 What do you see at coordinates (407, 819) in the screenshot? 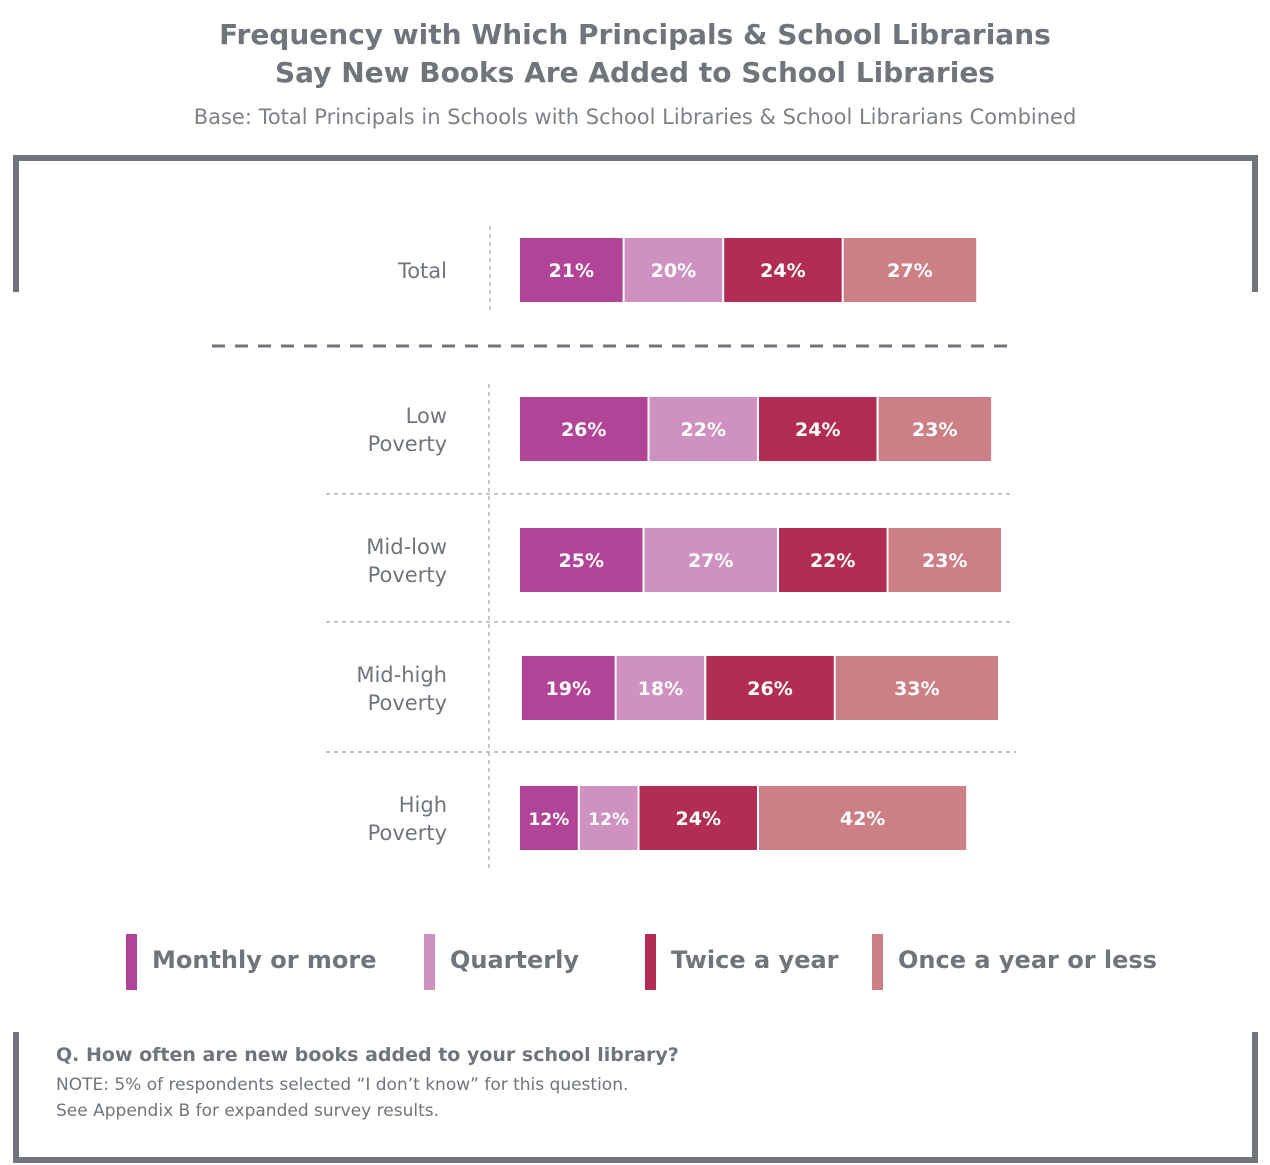
I see `category-label: High Poverty` at bounding box center [407, 819].